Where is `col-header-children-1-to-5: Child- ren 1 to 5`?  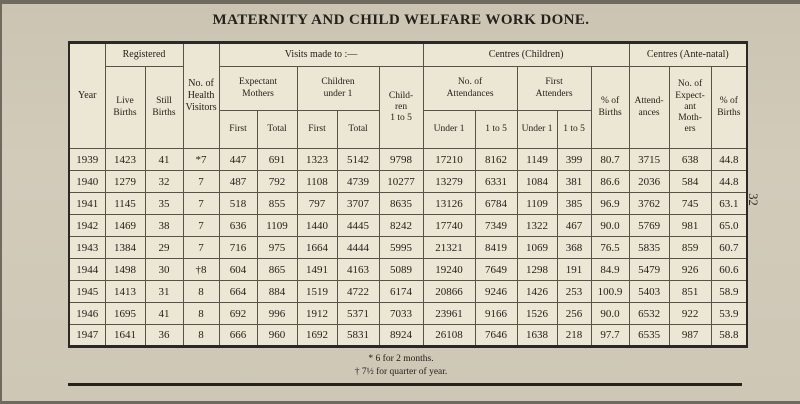 col-header-children-1-to-5: Child- ren 1 to 5 is located at coordinates (401, 107).